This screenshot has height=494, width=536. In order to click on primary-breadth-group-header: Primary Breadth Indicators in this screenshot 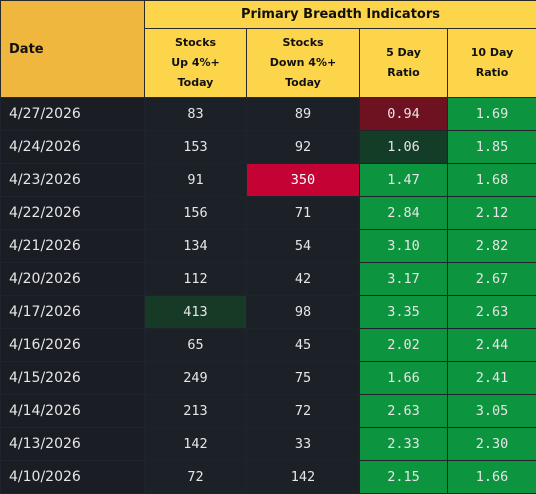, I will do `click(339, 14)`.